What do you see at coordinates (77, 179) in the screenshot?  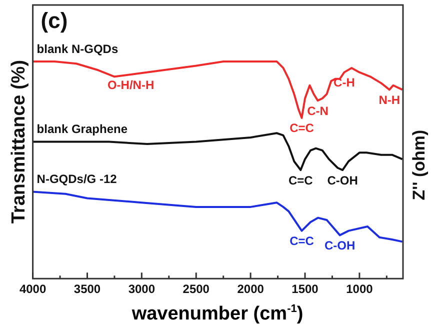 I see `series-label: N-GQDs/G -12` at bounding box center [77, 179].